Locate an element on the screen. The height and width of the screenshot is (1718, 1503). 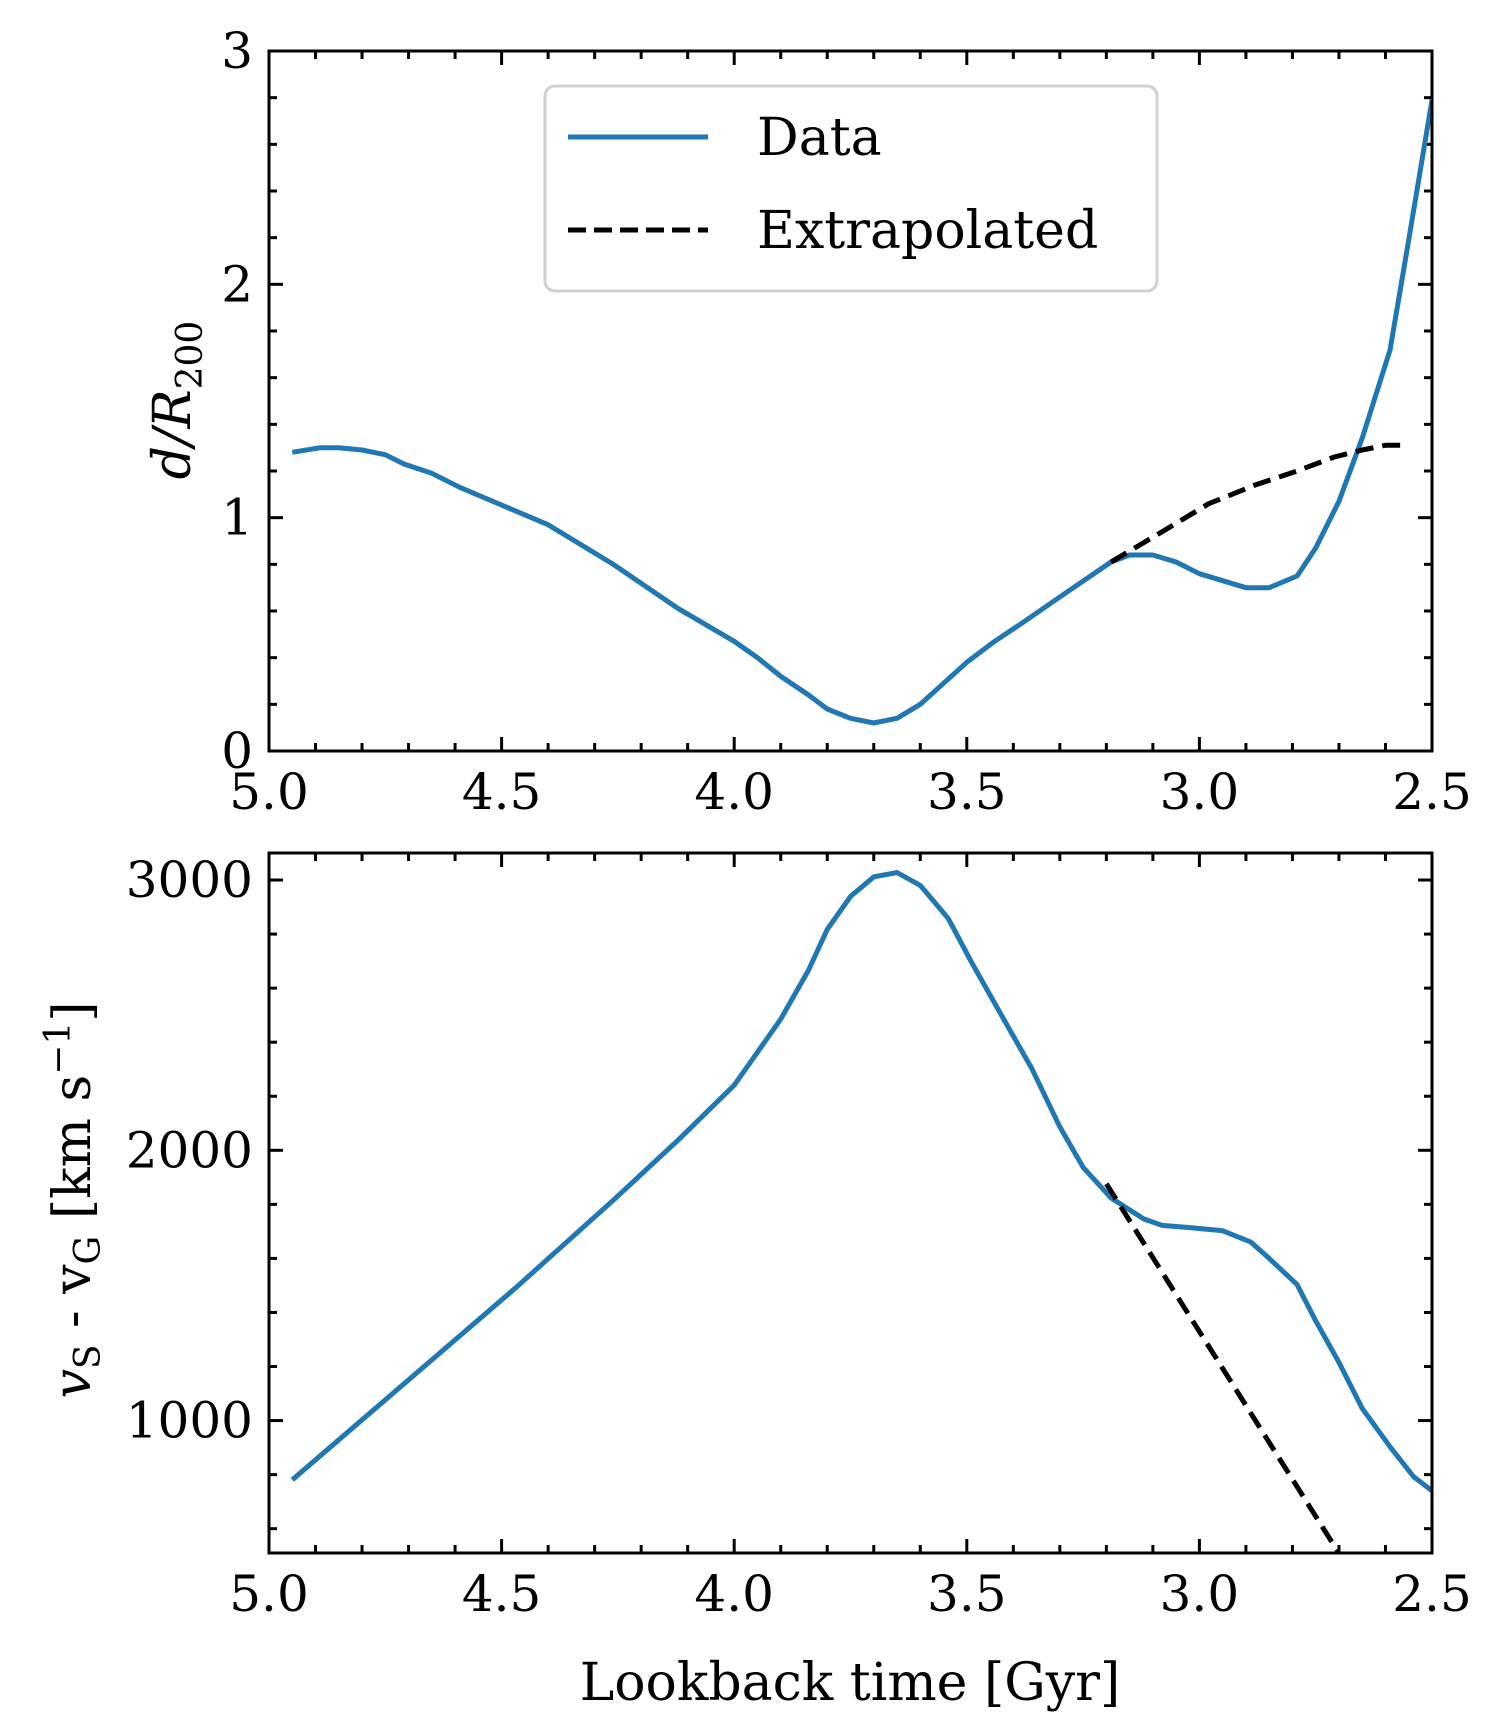
y-tick-label: 0 is located at coordinates (237, 751).